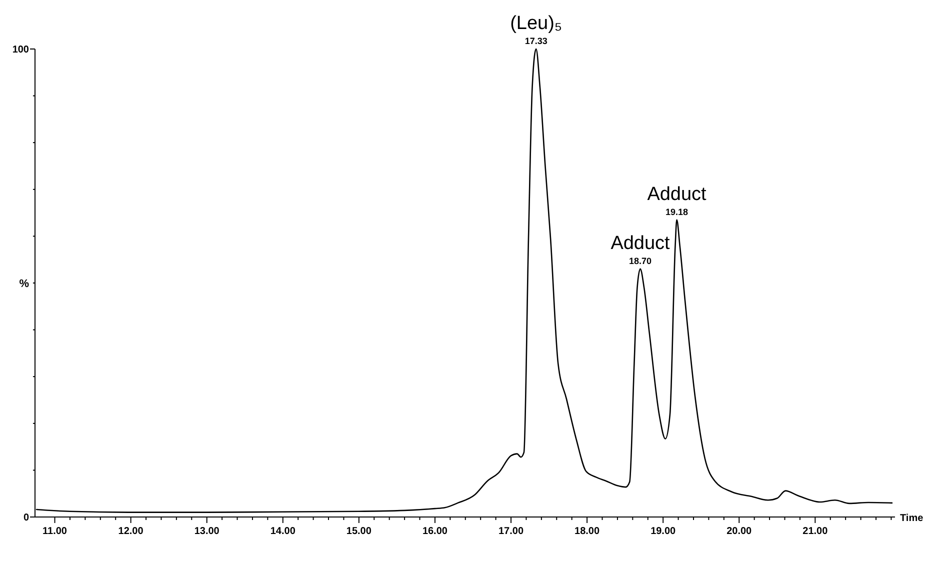 The height and width of the screenshot is (562, 935). I want to click on x-tick-label: 14.00, so click(283, 531).